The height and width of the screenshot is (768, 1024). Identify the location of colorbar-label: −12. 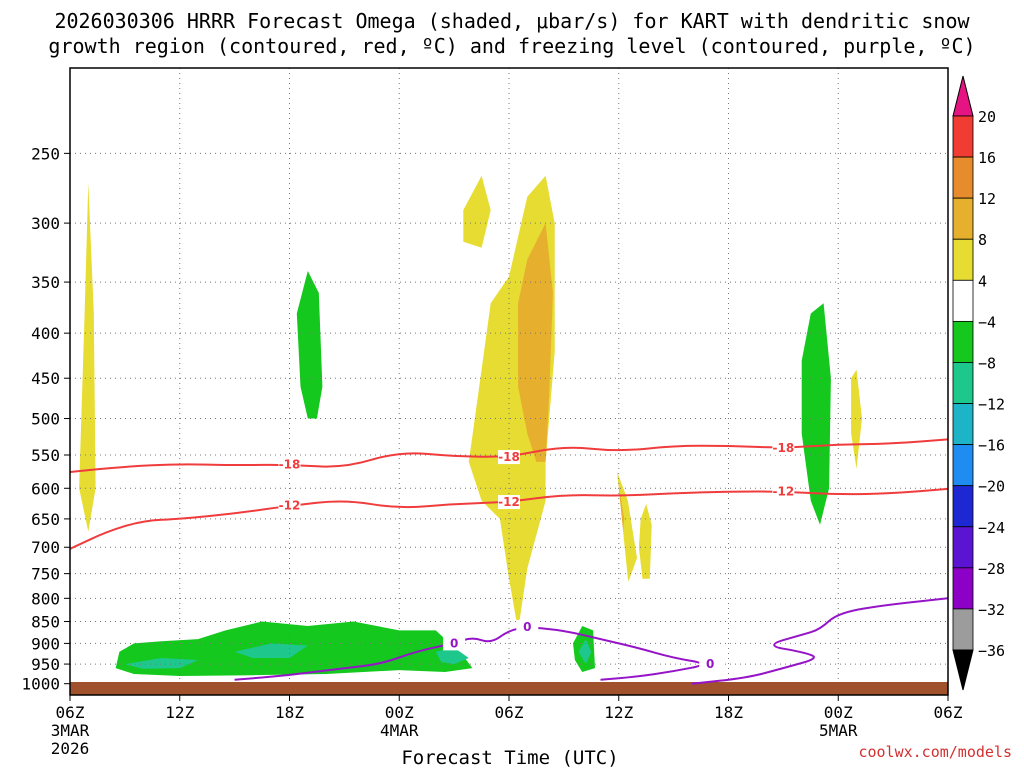
(991, 405).